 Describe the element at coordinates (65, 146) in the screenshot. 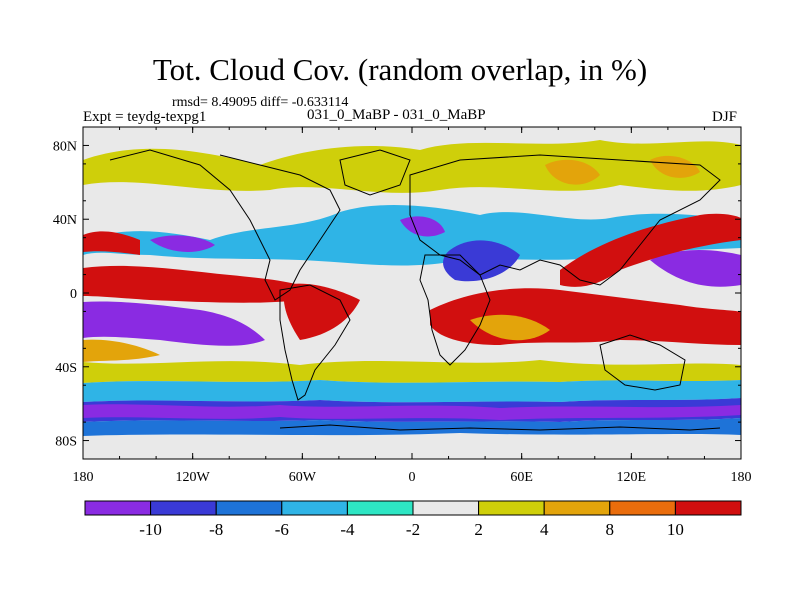

I see `y-tick-label: 80N` at that location.